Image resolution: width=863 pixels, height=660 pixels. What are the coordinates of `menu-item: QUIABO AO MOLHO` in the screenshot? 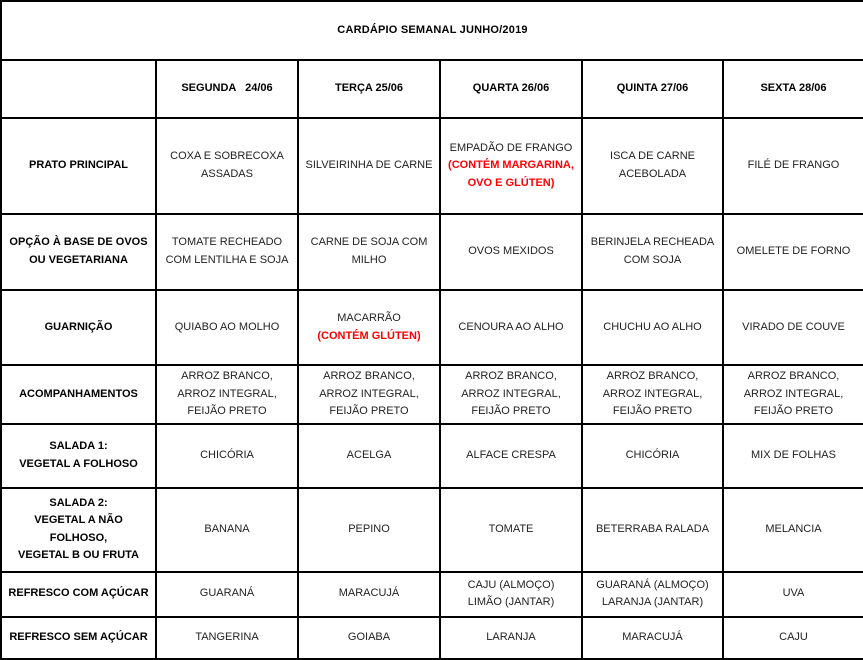 It's located at (227, 326).